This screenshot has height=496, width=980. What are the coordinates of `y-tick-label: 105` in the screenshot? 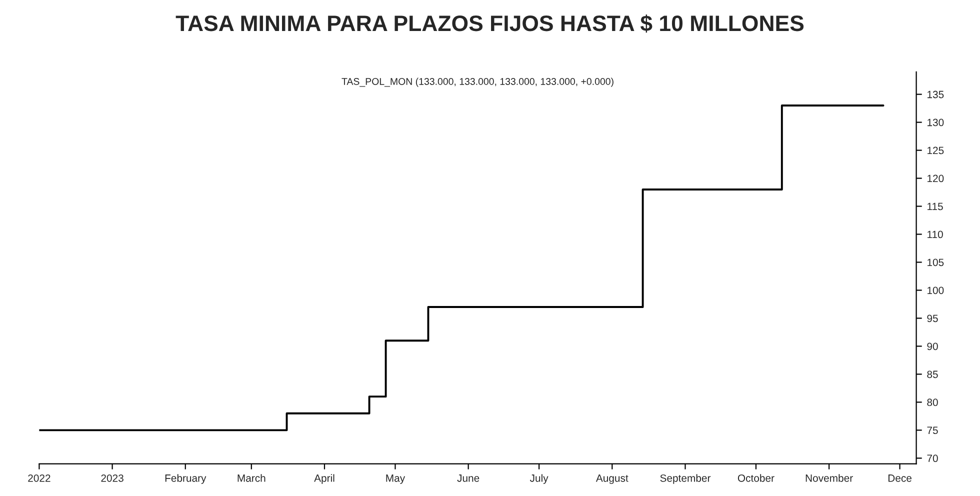 It's located at (936, 262).